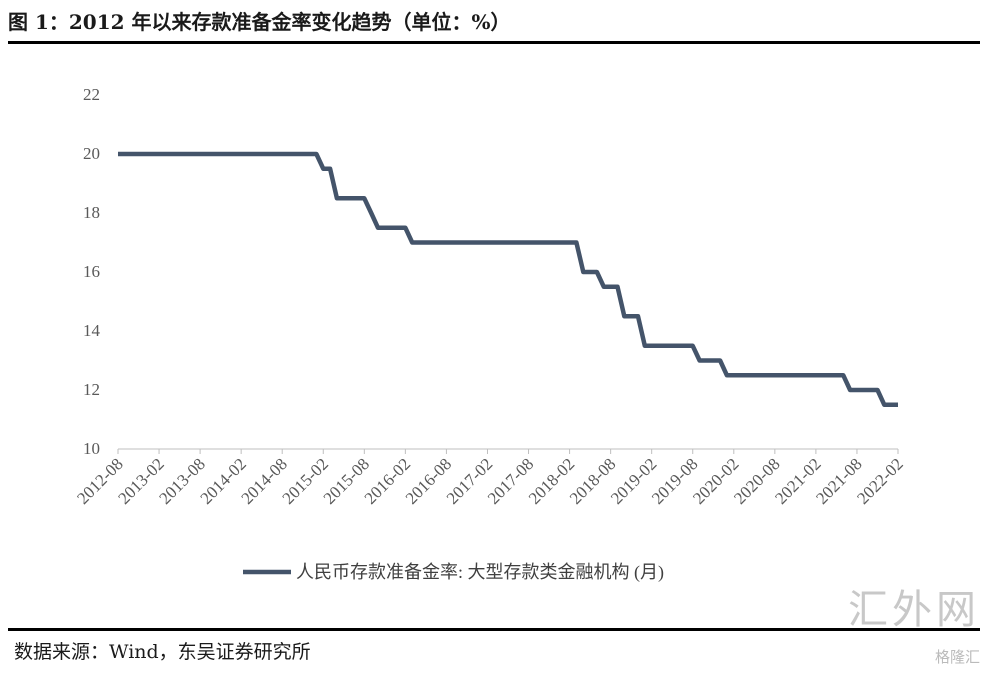  I want to click on y-tick-label: 10, so click(91, 448).